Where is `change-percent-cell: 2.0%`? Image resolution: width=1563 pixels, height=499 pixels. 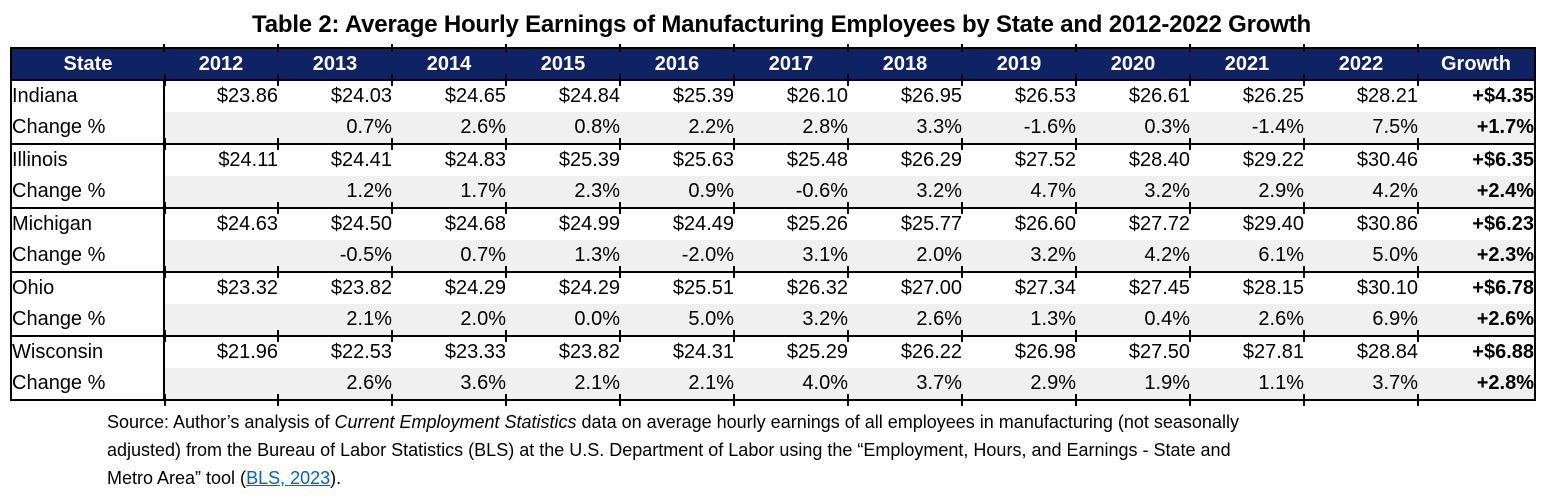 change-percent-cell: 2.0% is located at coordinates (905, 256).